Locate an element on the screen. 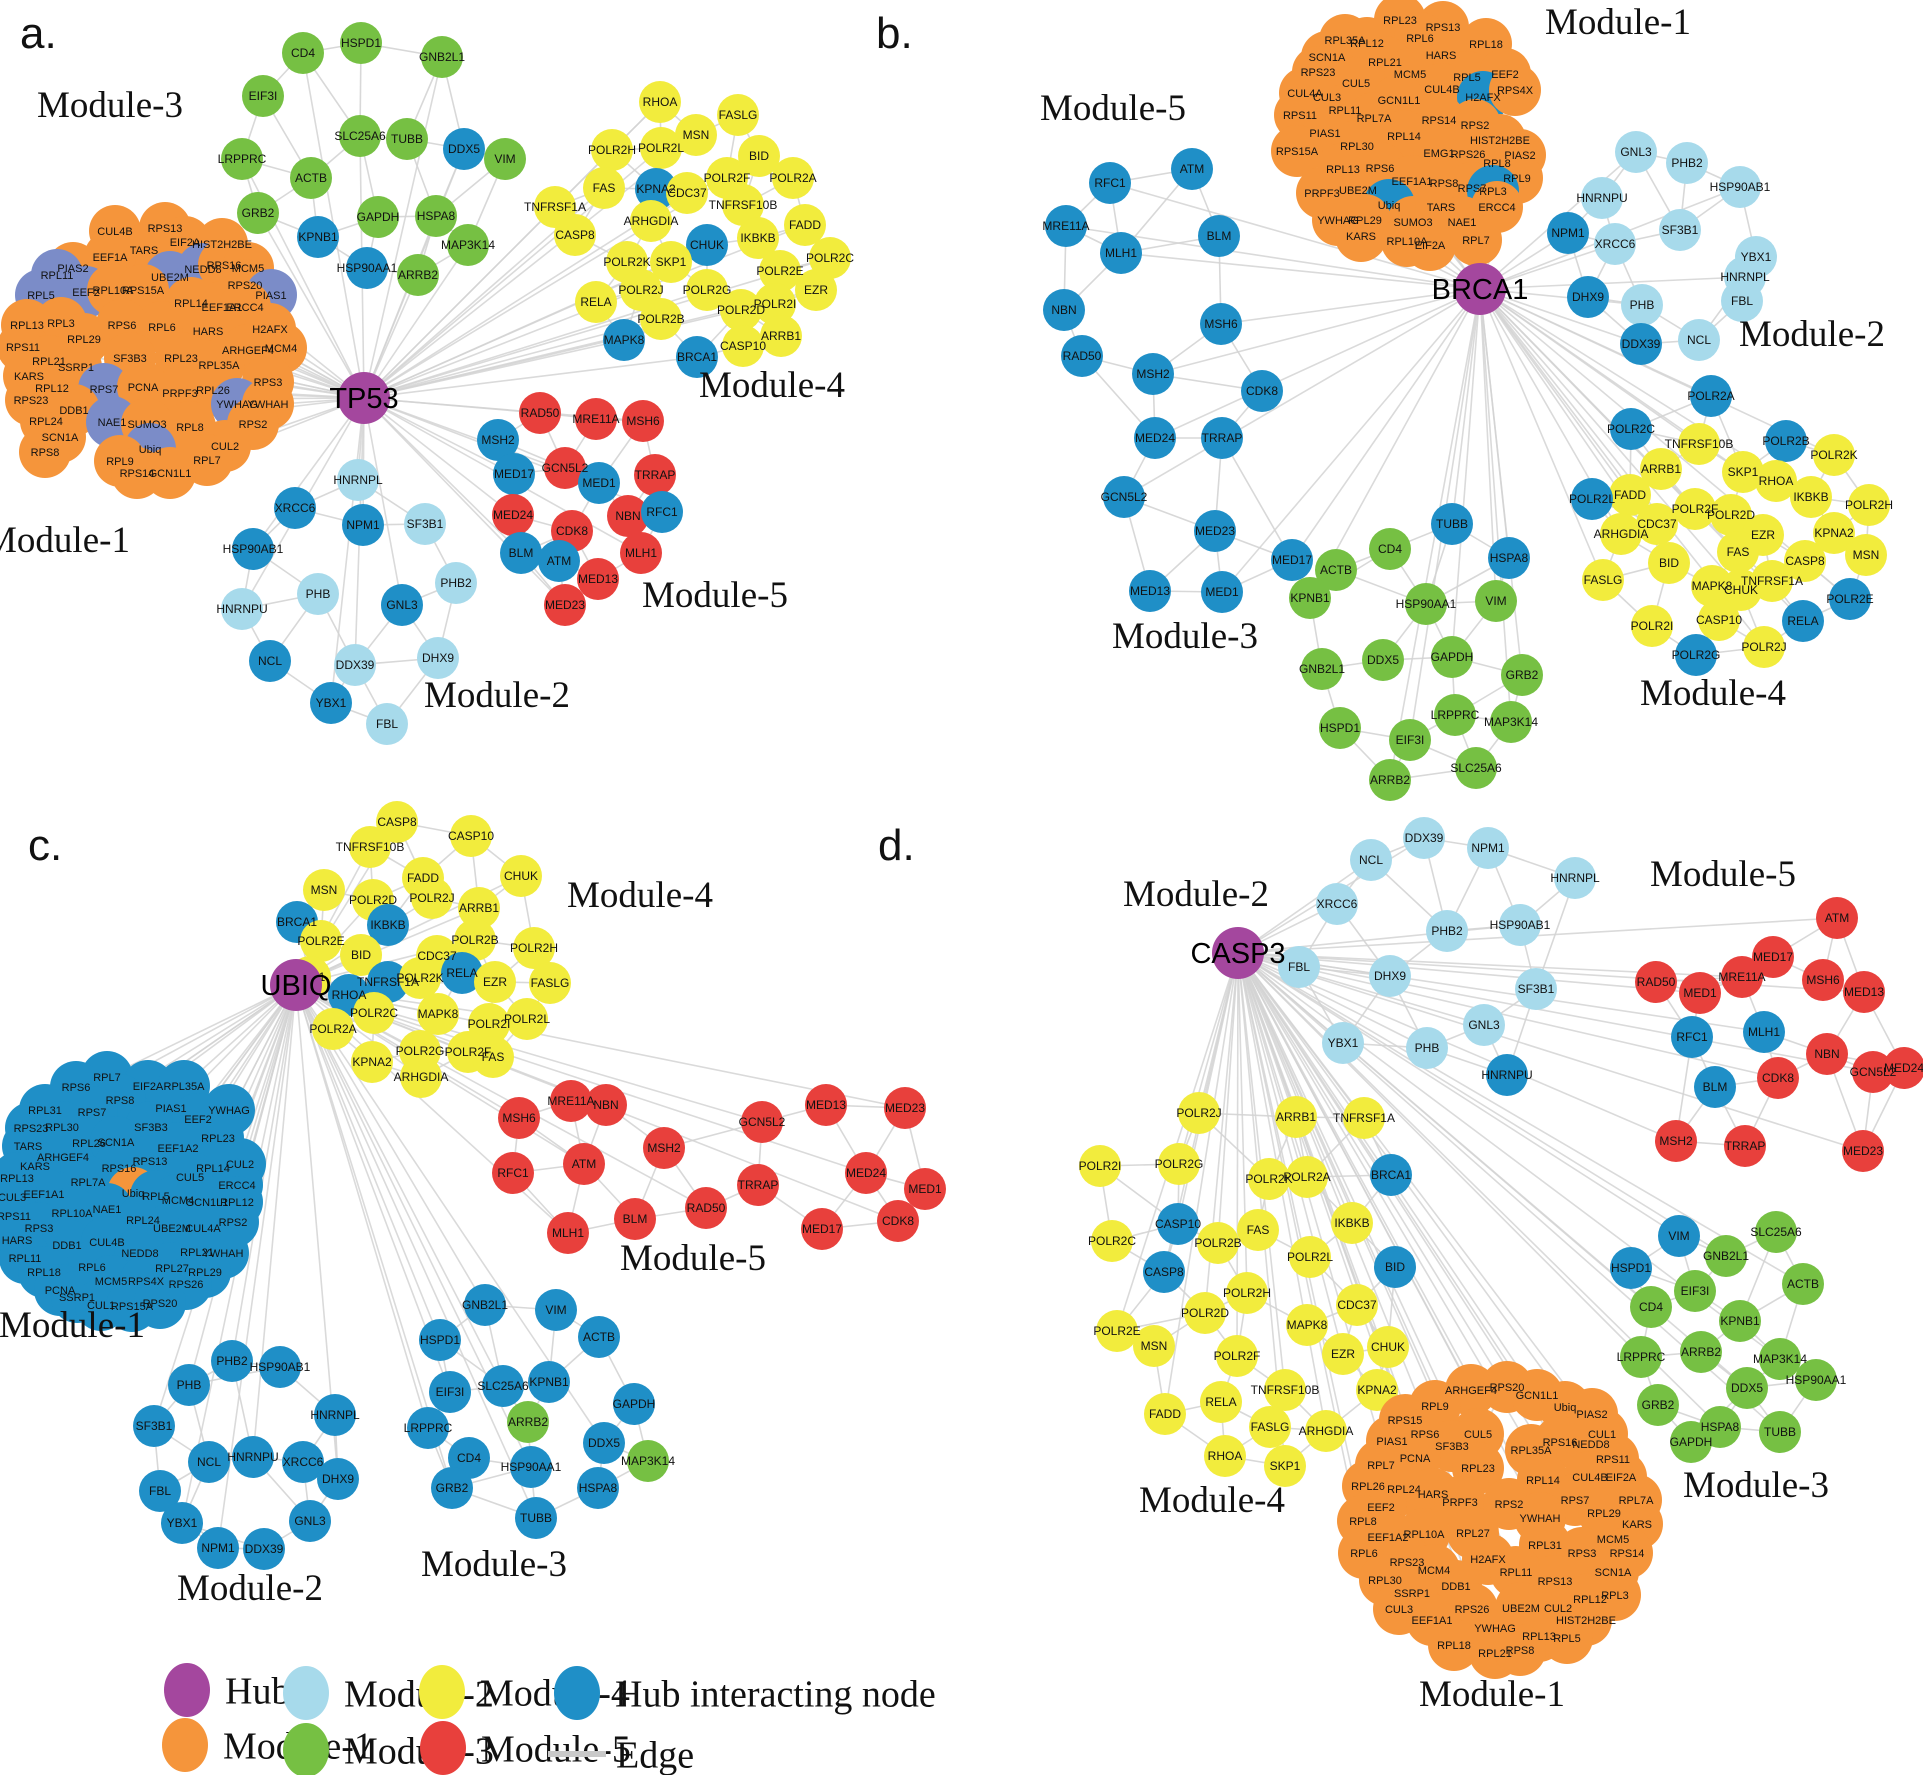 The width and height of the screenshot is (1923, 1775). node-gnl3 is located at coordinates (310, 1521).